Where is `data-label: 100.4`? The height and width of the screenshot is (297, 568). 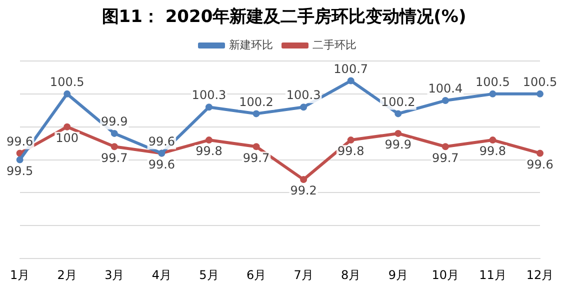
data-label: 100.4 is located at coordinates (445, 89).